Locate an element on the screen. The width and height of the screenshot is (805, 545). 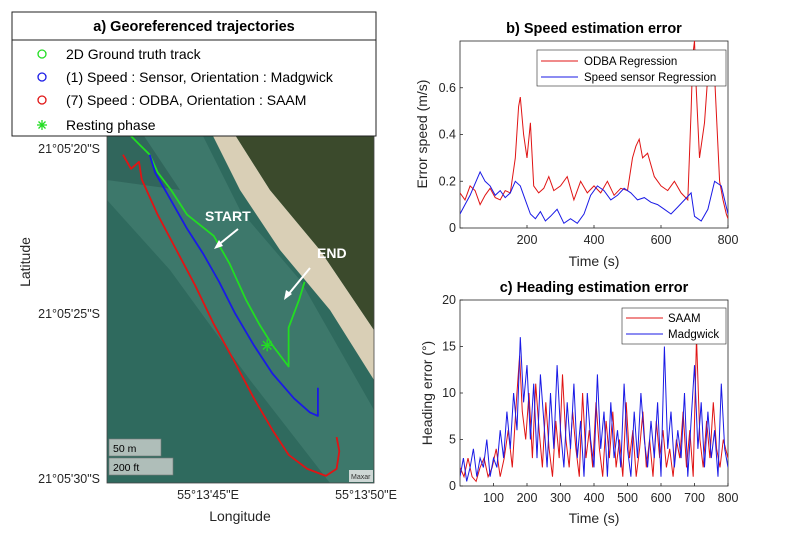
scale-bar: 50 m 200 ft is located at coordinates (141, 457).